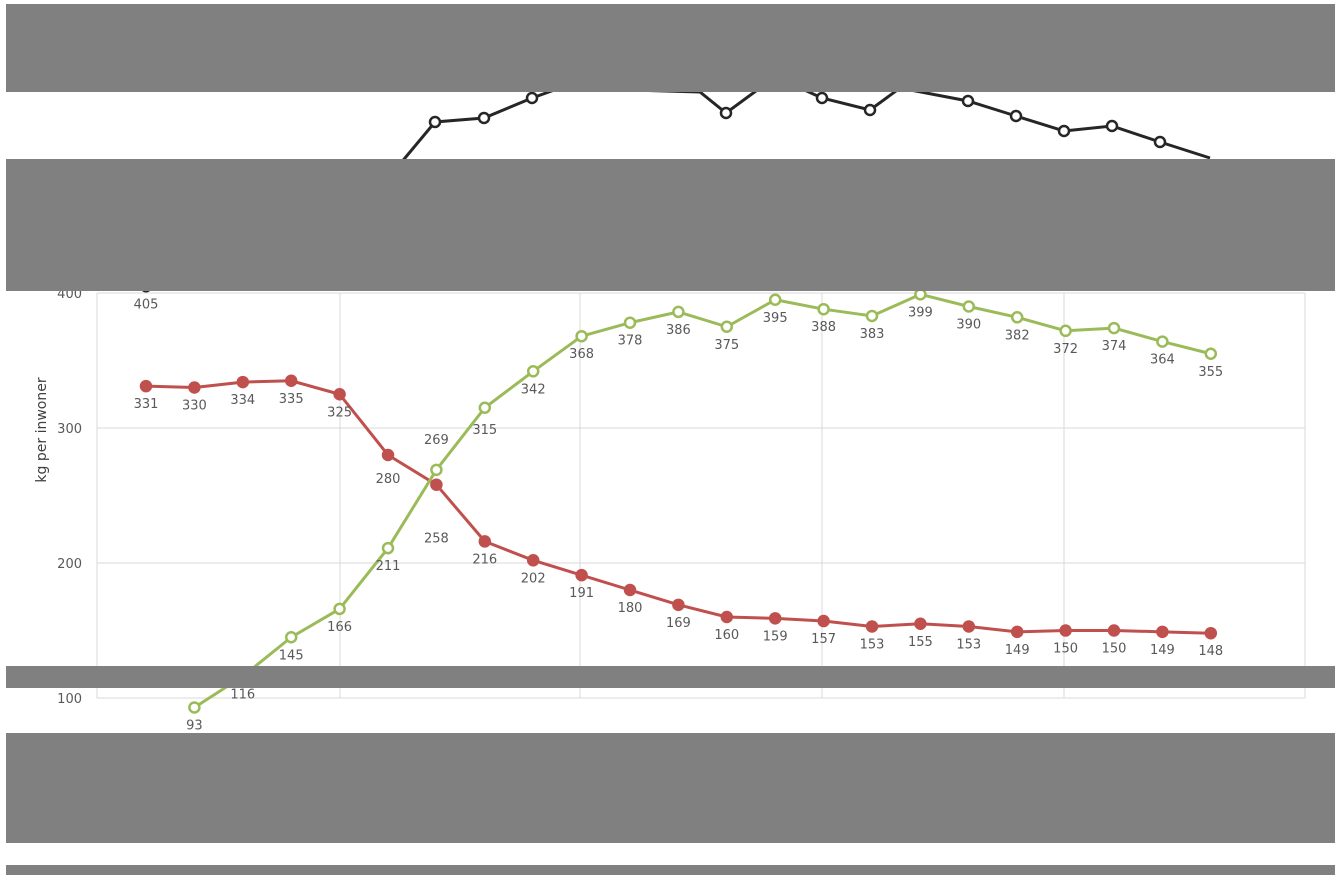 The image size is (1335, 879). Describe the element at coordinates (484, 559) in the screenshot. I see `data-label: 216` at that location.